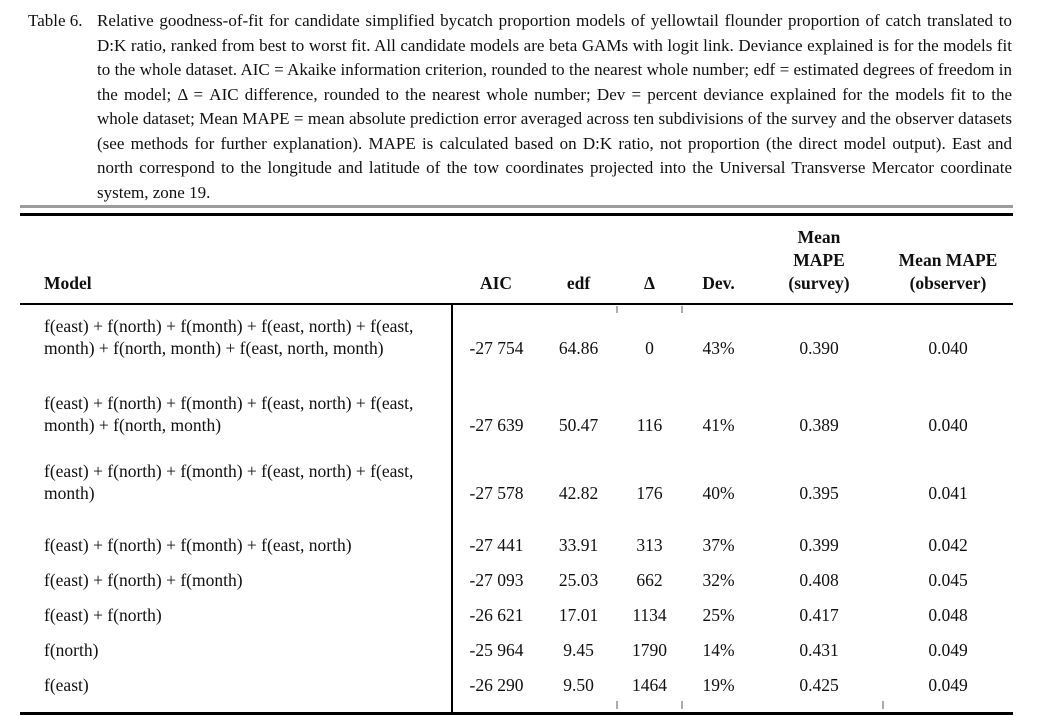 This screenshot has height=716, width=1039. Describe the element at coordinates (55, 20) in the screenshot. I see `table-caption-label: Table 6.` at that location.